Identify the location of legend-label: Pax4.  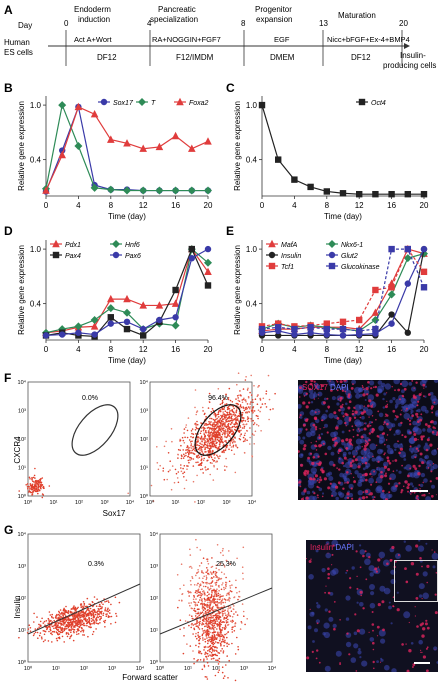
(73, 256).